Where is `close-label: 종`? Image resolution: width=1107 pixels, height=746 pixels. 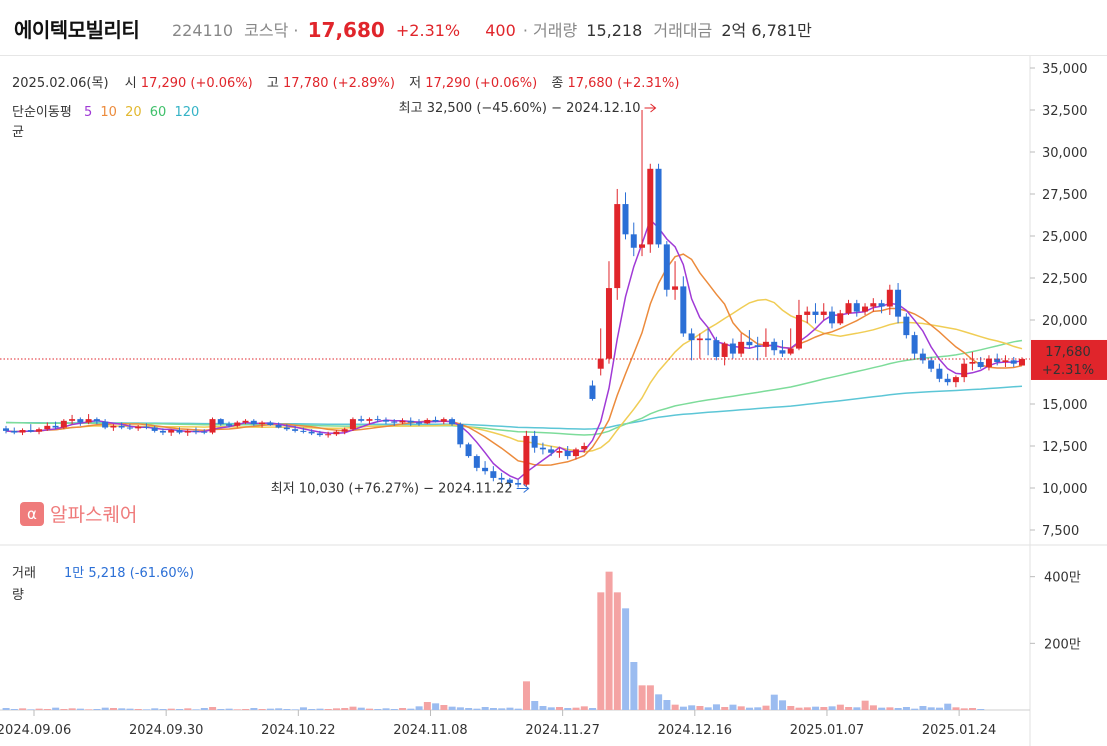
close-label: 종 is located at coordinates (557, 83).